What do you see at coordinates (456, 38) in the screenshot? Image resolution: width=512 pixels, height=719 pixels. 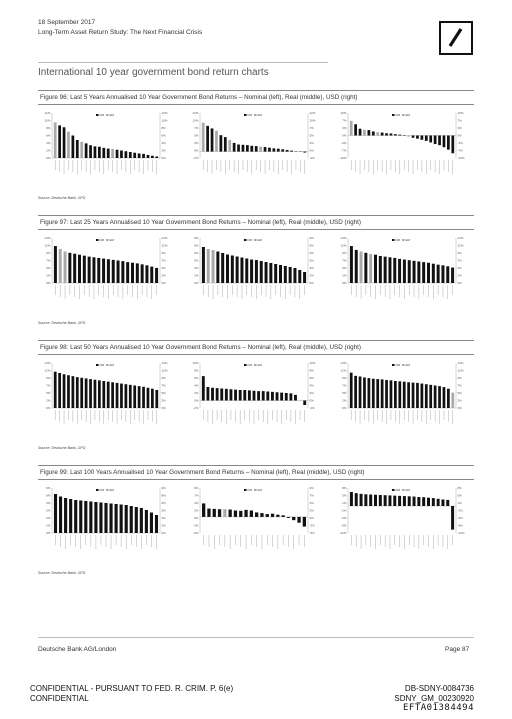 I see `deutsche-bank-logo-icon` at bounding box center [456, 38].